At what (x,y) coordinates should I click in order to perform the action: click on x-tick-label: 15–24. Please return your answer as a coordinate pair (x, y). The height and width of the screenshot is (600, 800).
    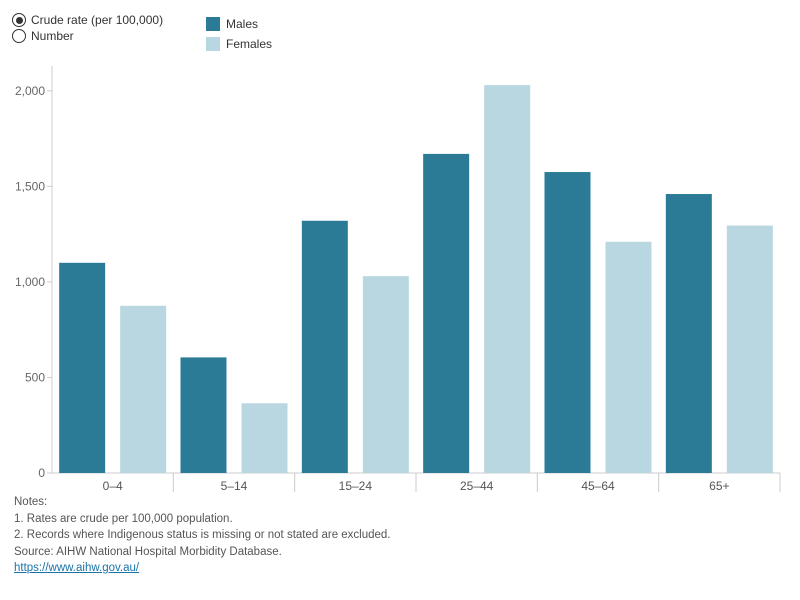
    Looking at the image, I should click on (356, 485).